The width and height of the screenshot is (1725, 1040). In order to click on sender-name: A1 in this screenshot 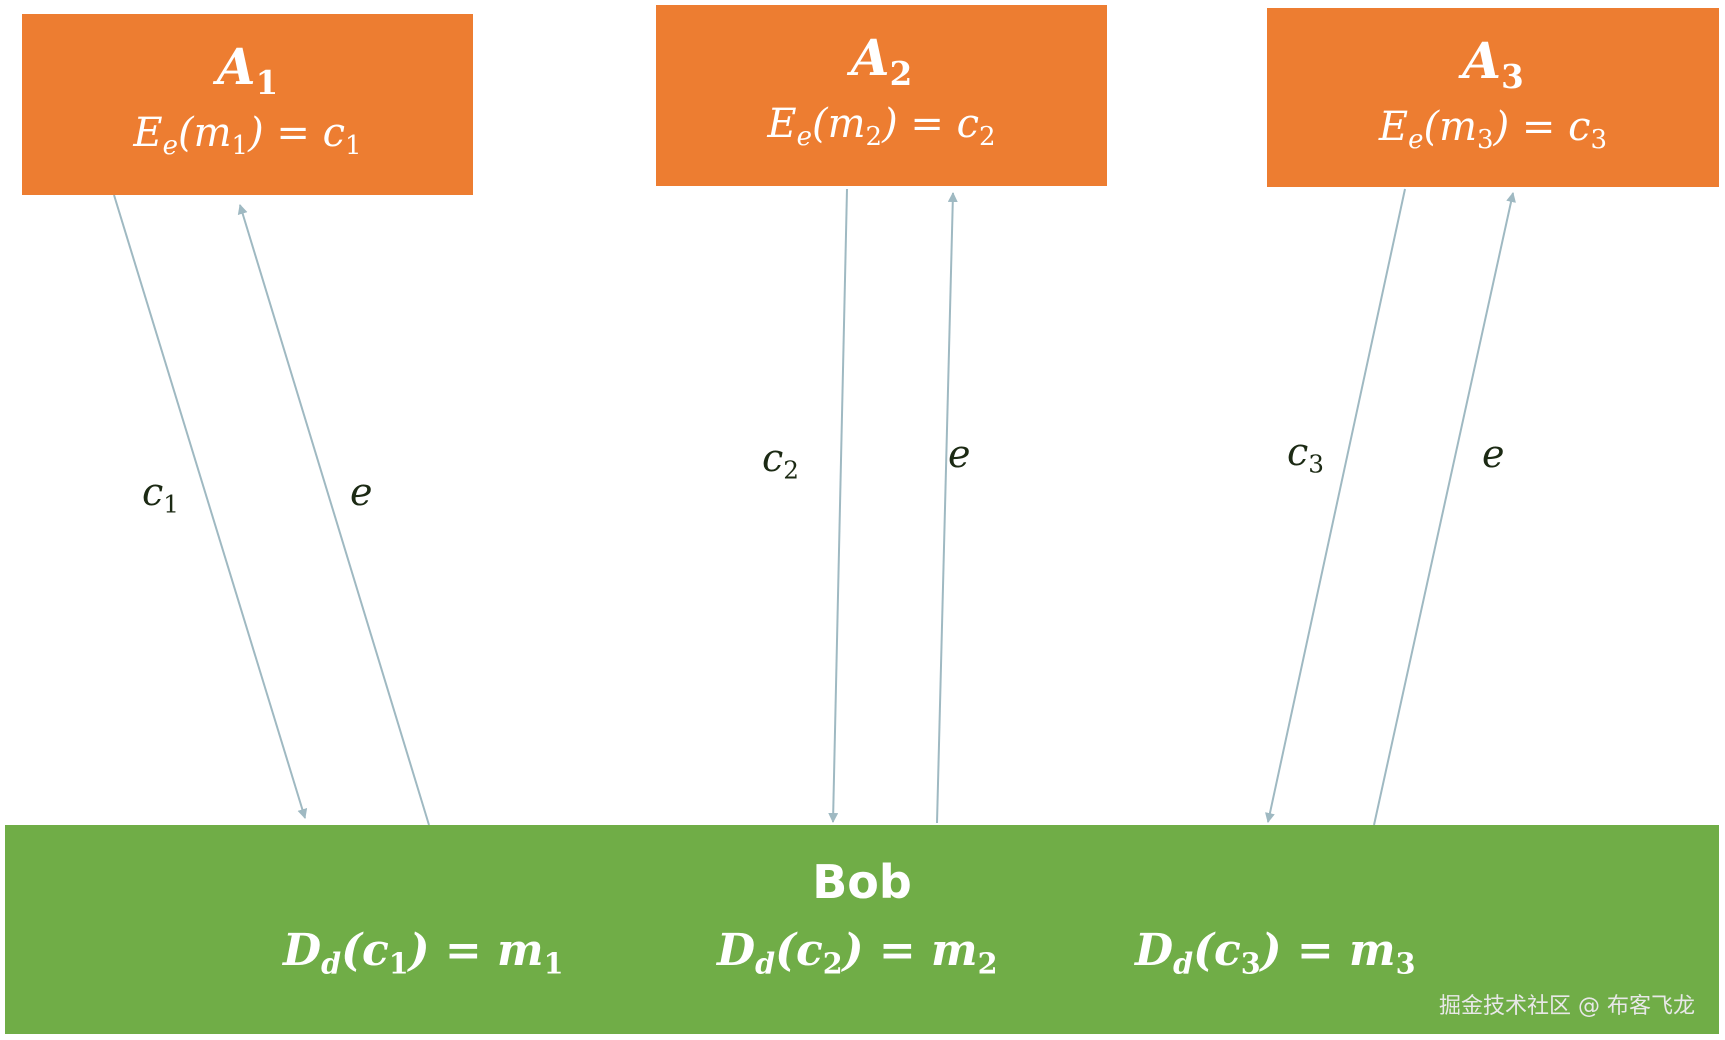, I will do `click(247, 69)`.